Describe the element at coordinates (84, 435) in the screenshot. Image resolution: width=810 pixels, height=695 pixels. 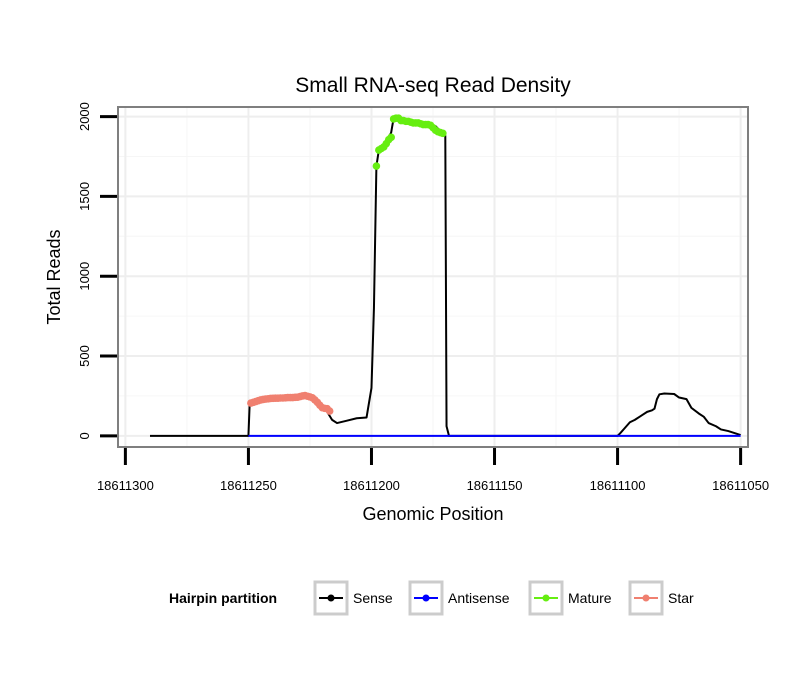
I see `y-tick-label: 0` at that location.